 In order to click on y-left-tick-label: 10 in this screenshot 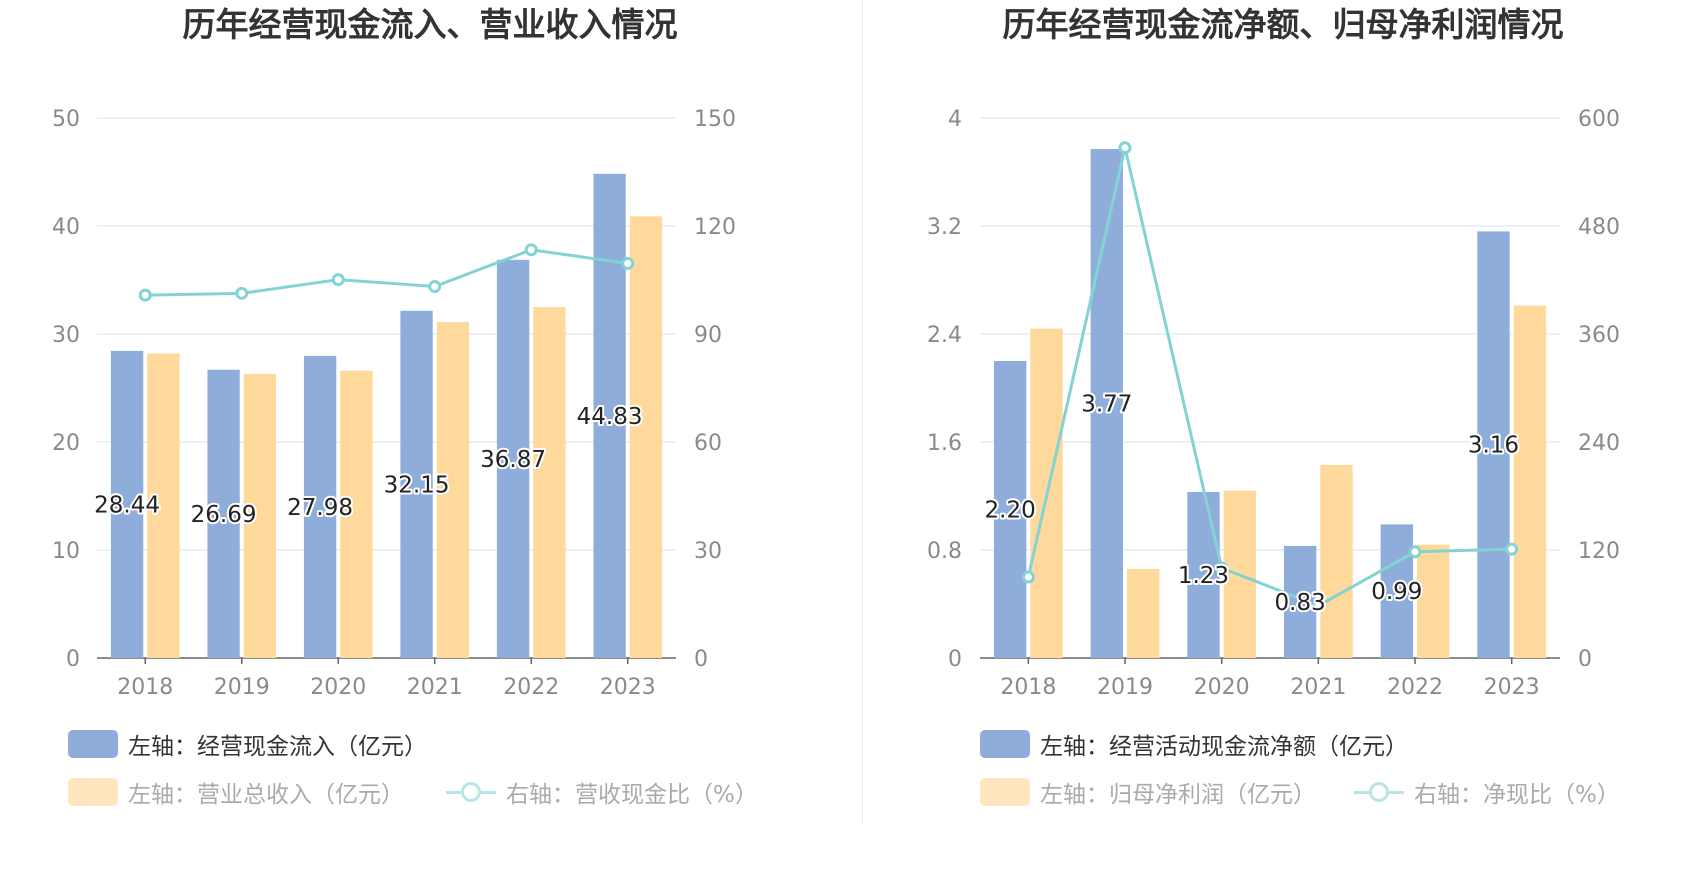, I will do `click(66, 551)`.